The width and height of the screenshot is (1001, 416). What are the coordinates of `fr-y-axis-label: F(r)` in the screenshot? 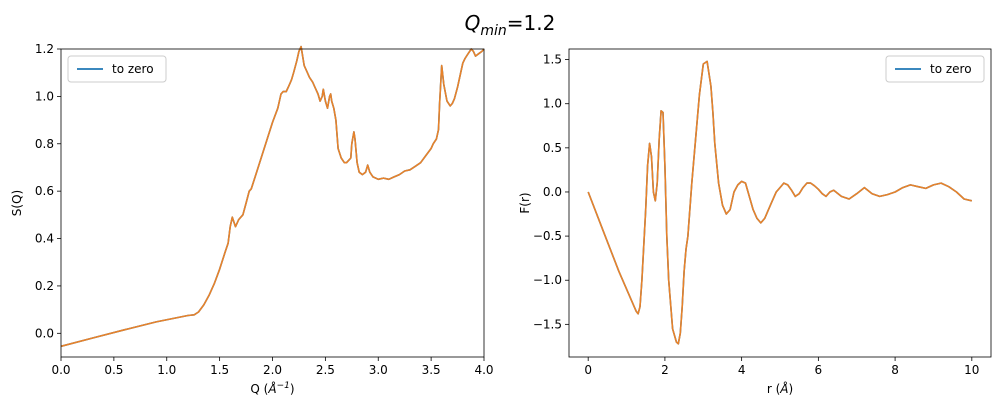 It's located at (525, 202).